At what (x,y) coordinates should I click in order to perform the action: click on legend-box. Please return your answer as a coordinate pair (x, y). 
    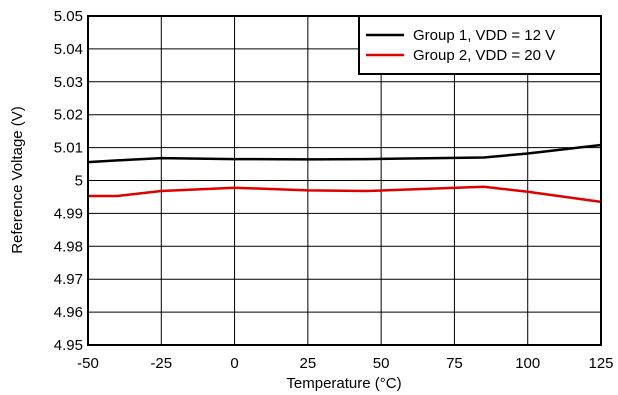
    Looking at the image, I should click on (480, 45).